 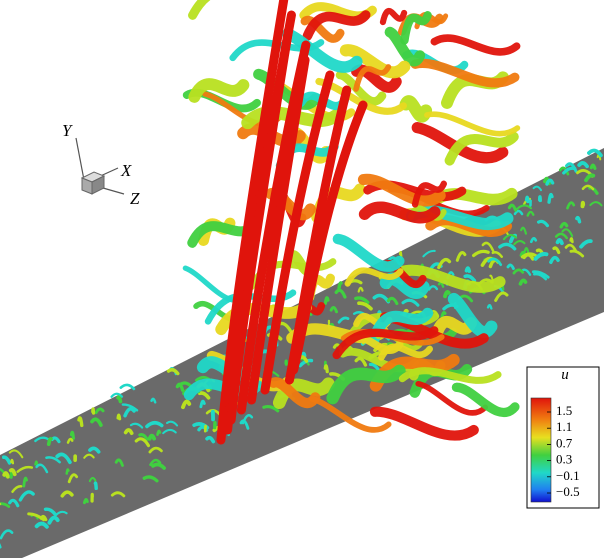 I want to click on z-label: Z, so click(x=135, y=198).